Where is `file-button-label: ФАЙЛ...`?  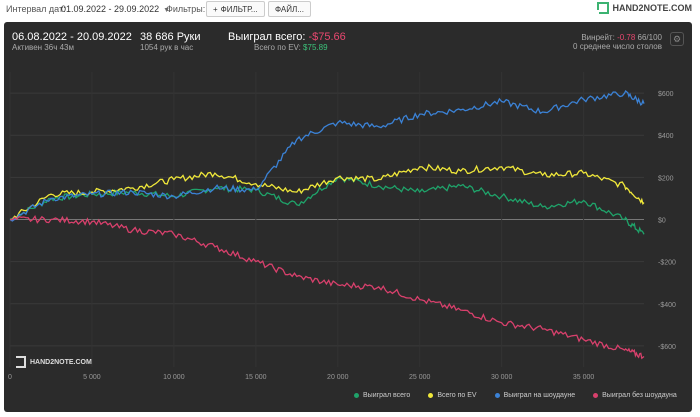
file-button-label: ФАЙЛ... is located at coordinates (289, 9).